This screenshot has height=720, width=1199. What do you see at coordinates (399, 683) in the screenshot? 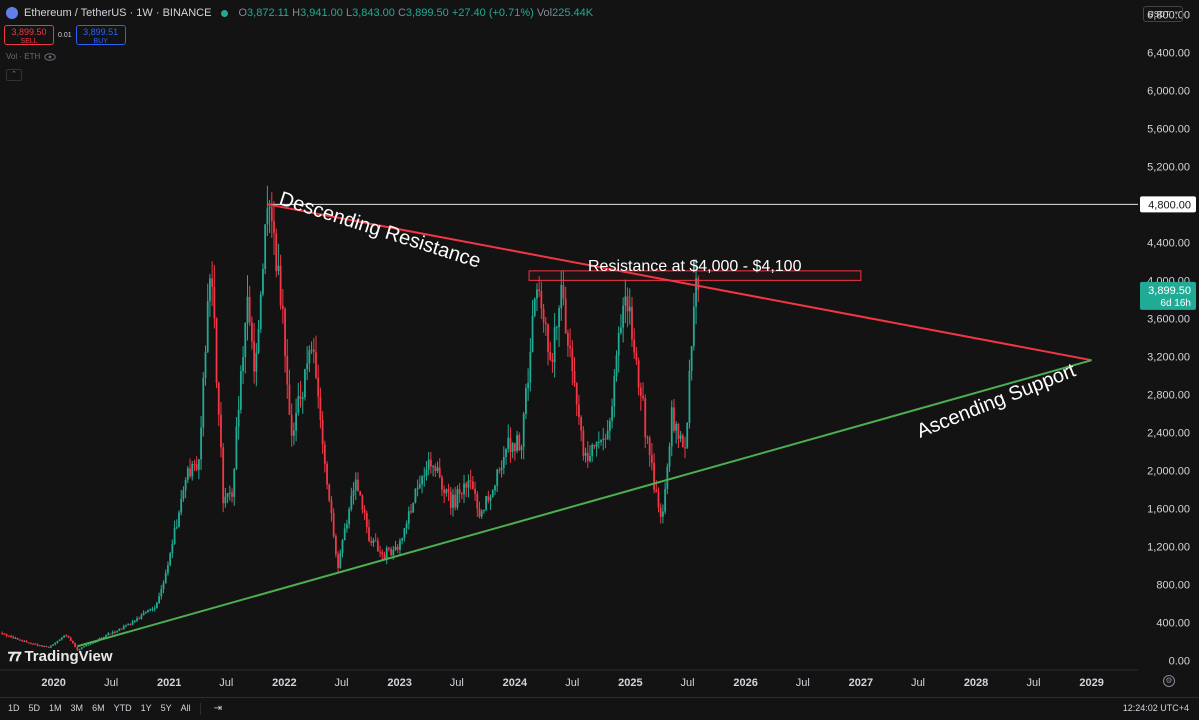
I see `time-tick-label: 2023` at bounding box center [399, 683].